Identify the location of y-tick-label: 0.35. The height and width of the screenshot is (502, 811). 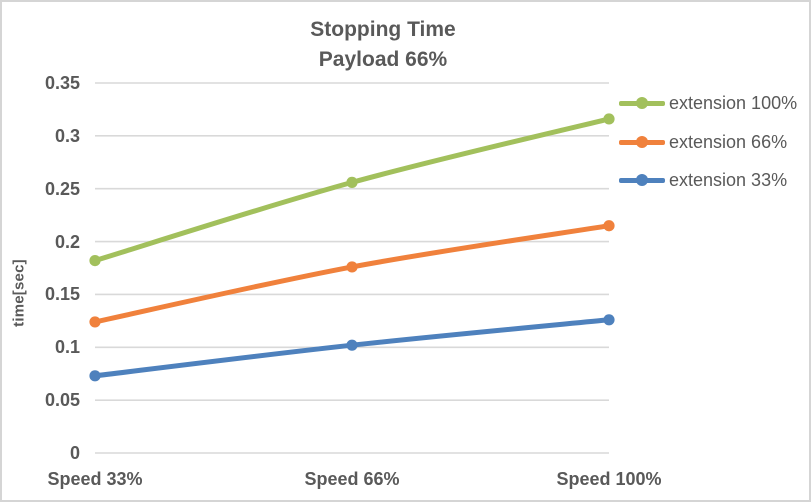
(62, 83).